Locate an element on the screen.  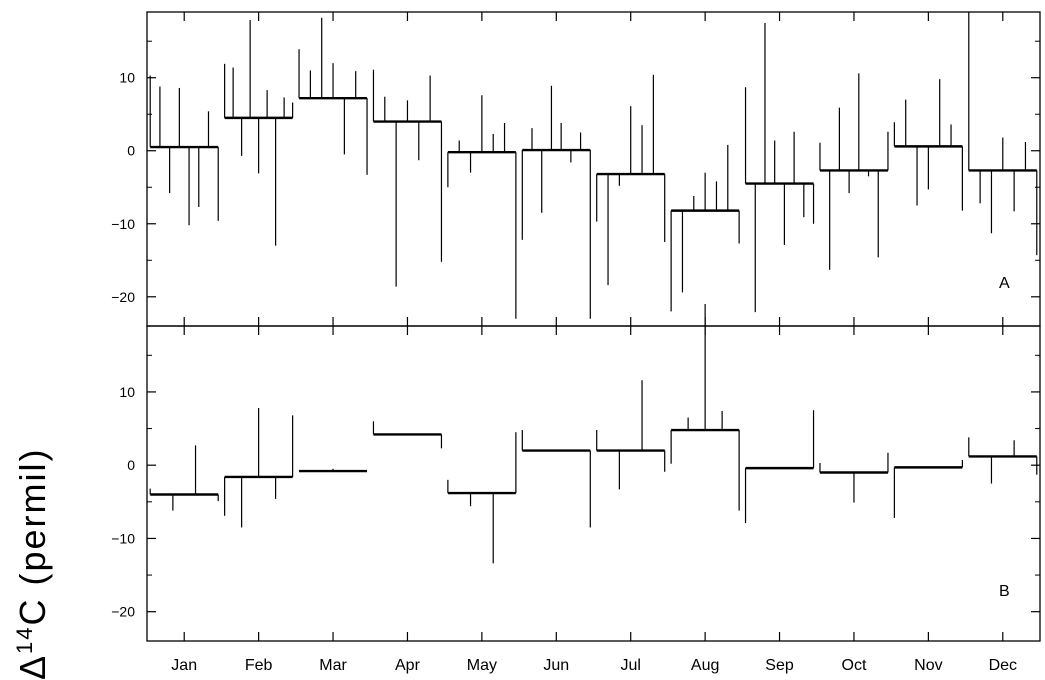
panel-label: B is located at coordinates (1004, 591).